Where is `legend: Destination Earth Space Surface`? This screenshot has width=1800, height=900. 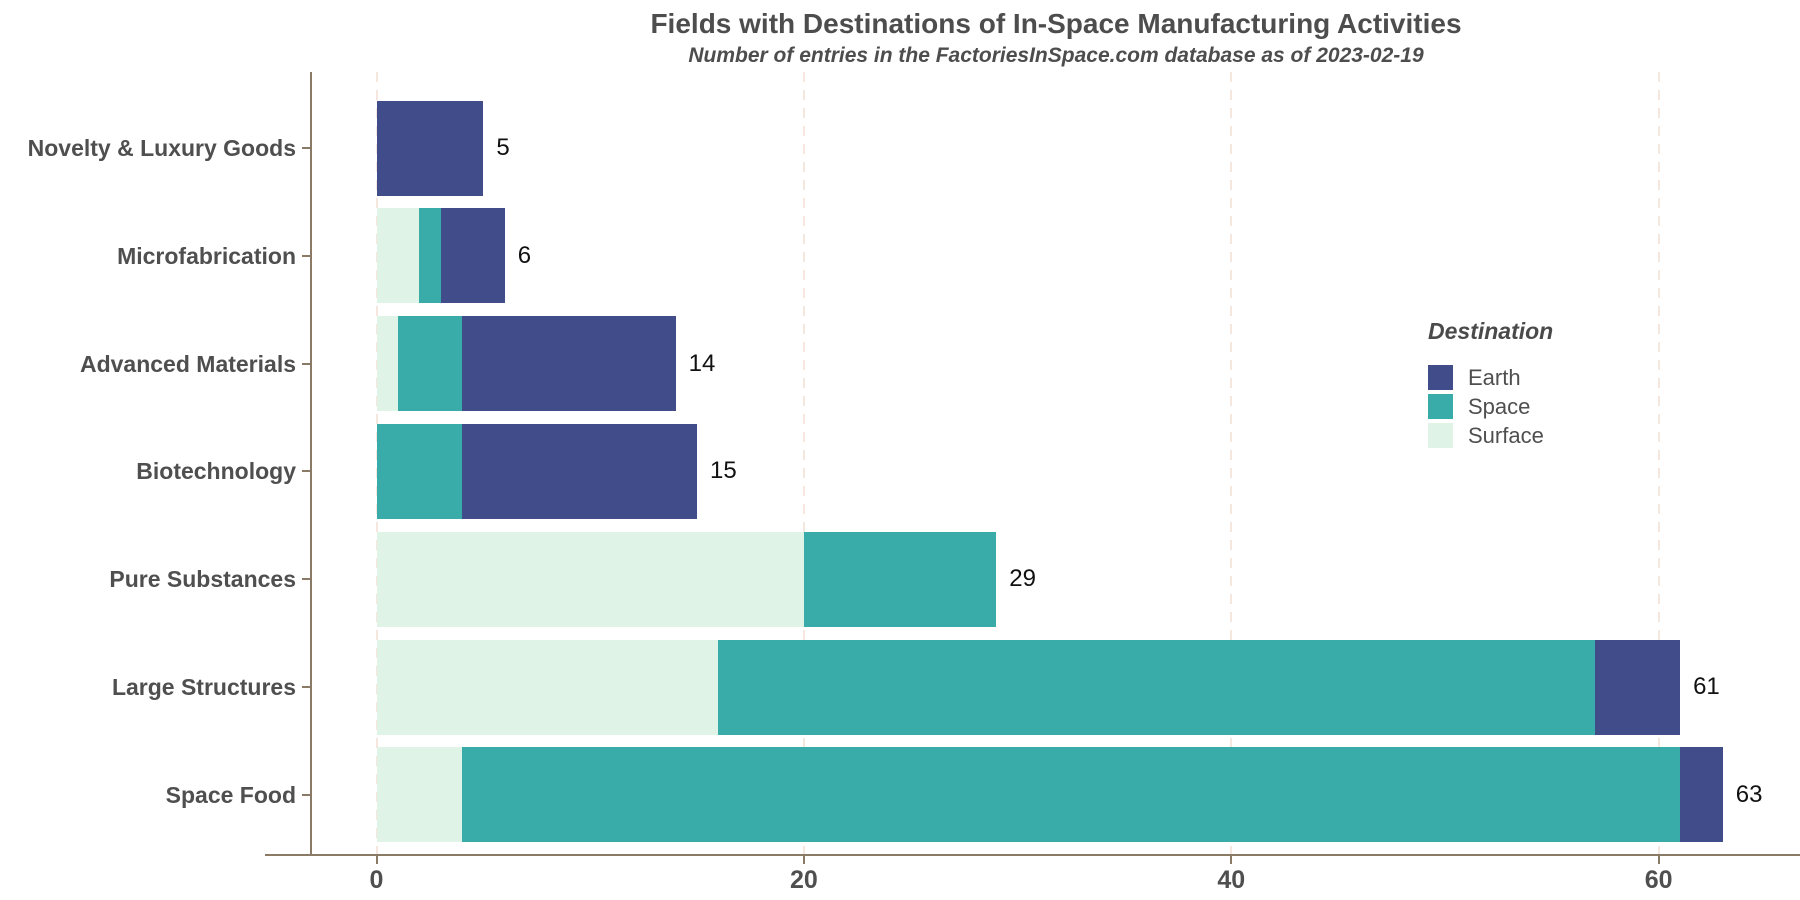 legend: Destination Earth Space Surface is located at coordinates (1490, 384).